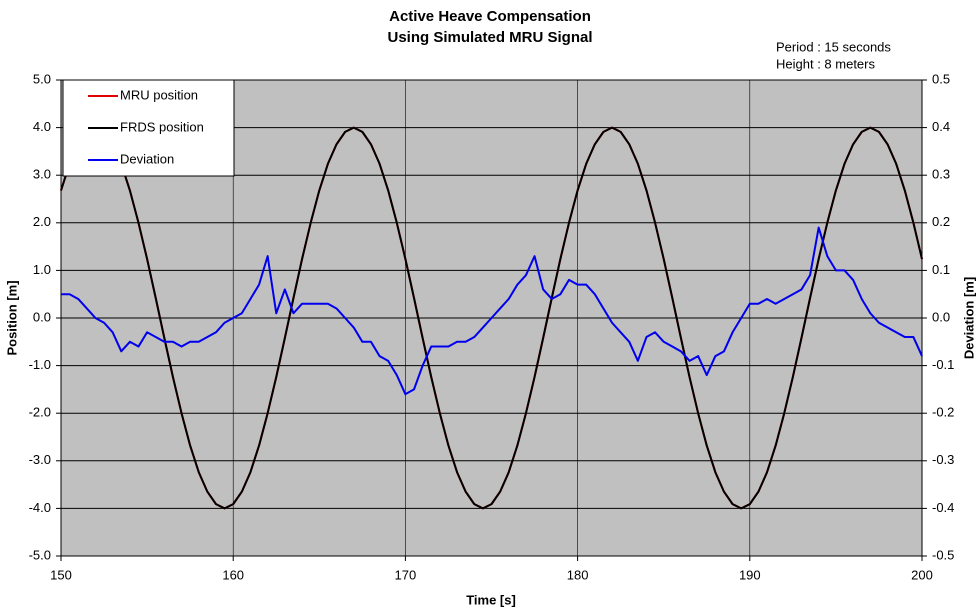 The image size is (978, 615). What do you see at coordinates (40, 459) in the screenshot?
I see `y-tick-label: -3.0` at bounding box center [40, 459].